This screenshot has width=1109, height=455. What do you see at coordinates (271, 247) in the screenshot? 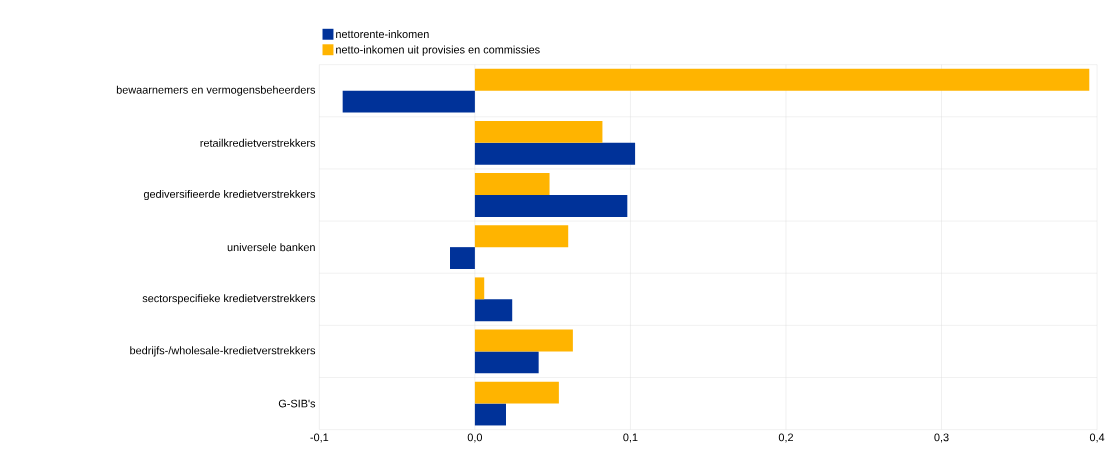
I see `y-tick-label: universele banken` at bounding box center [271, 247].